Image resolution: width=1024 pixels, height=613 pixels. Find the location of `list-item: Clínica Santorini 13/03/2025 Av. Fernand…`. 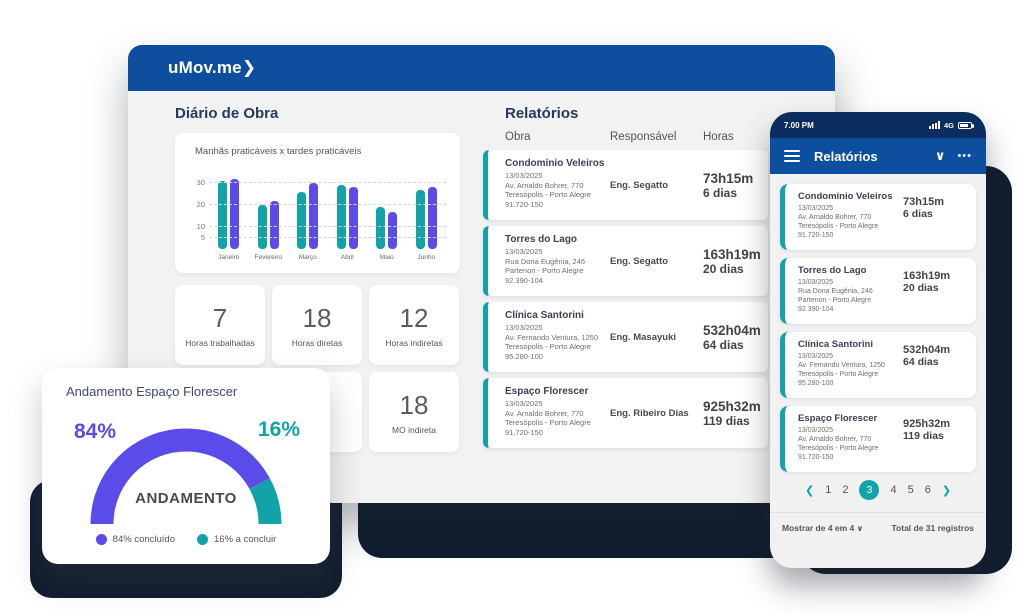

list-item: Clínica Santorini 13/03/2025 Av. Fernand… is located at coordinates (878, 365).